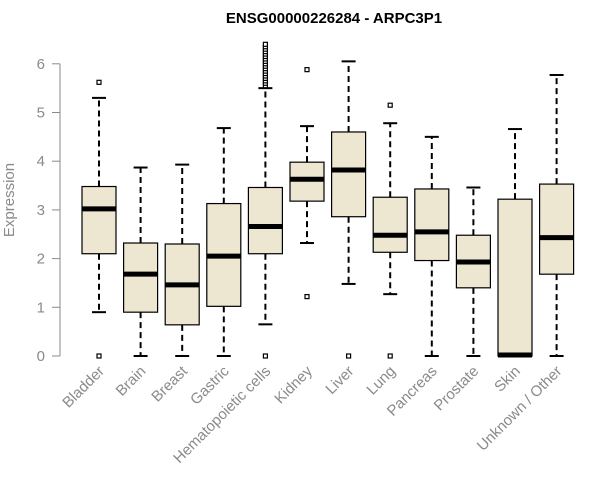 The width and height of the screenshot is (600, 500). What do you see at coordinates (41, 64) in the screenshot?
I see `y-tick-label: 6` at bounding box center [41, 64].